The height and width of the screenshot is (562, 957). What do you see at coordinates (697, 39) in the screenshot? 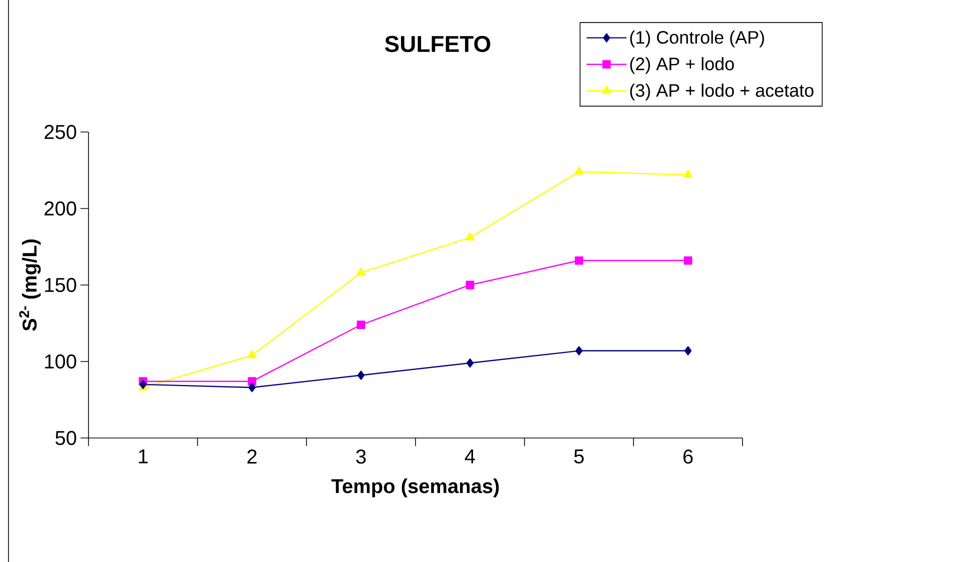
I see `legend-label: (1) Controle (AP)` at bounding box center [697, 39].